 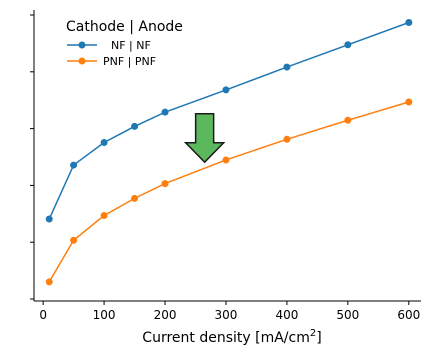 What do you see at coordinates (82, 61) in the screenshot?
I see `legend-pnf-marker` at bounding box center [82, 61].